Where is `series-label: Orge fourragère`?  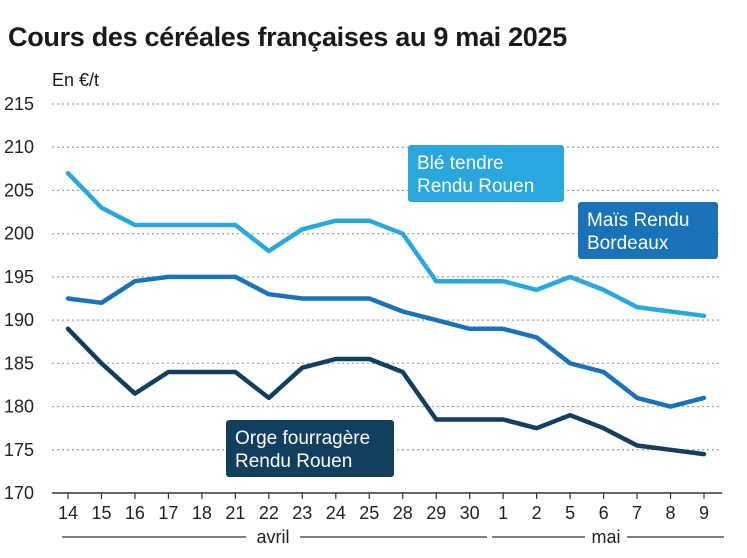 series-label: Orge fourragère is located at coordinates (302, 438).